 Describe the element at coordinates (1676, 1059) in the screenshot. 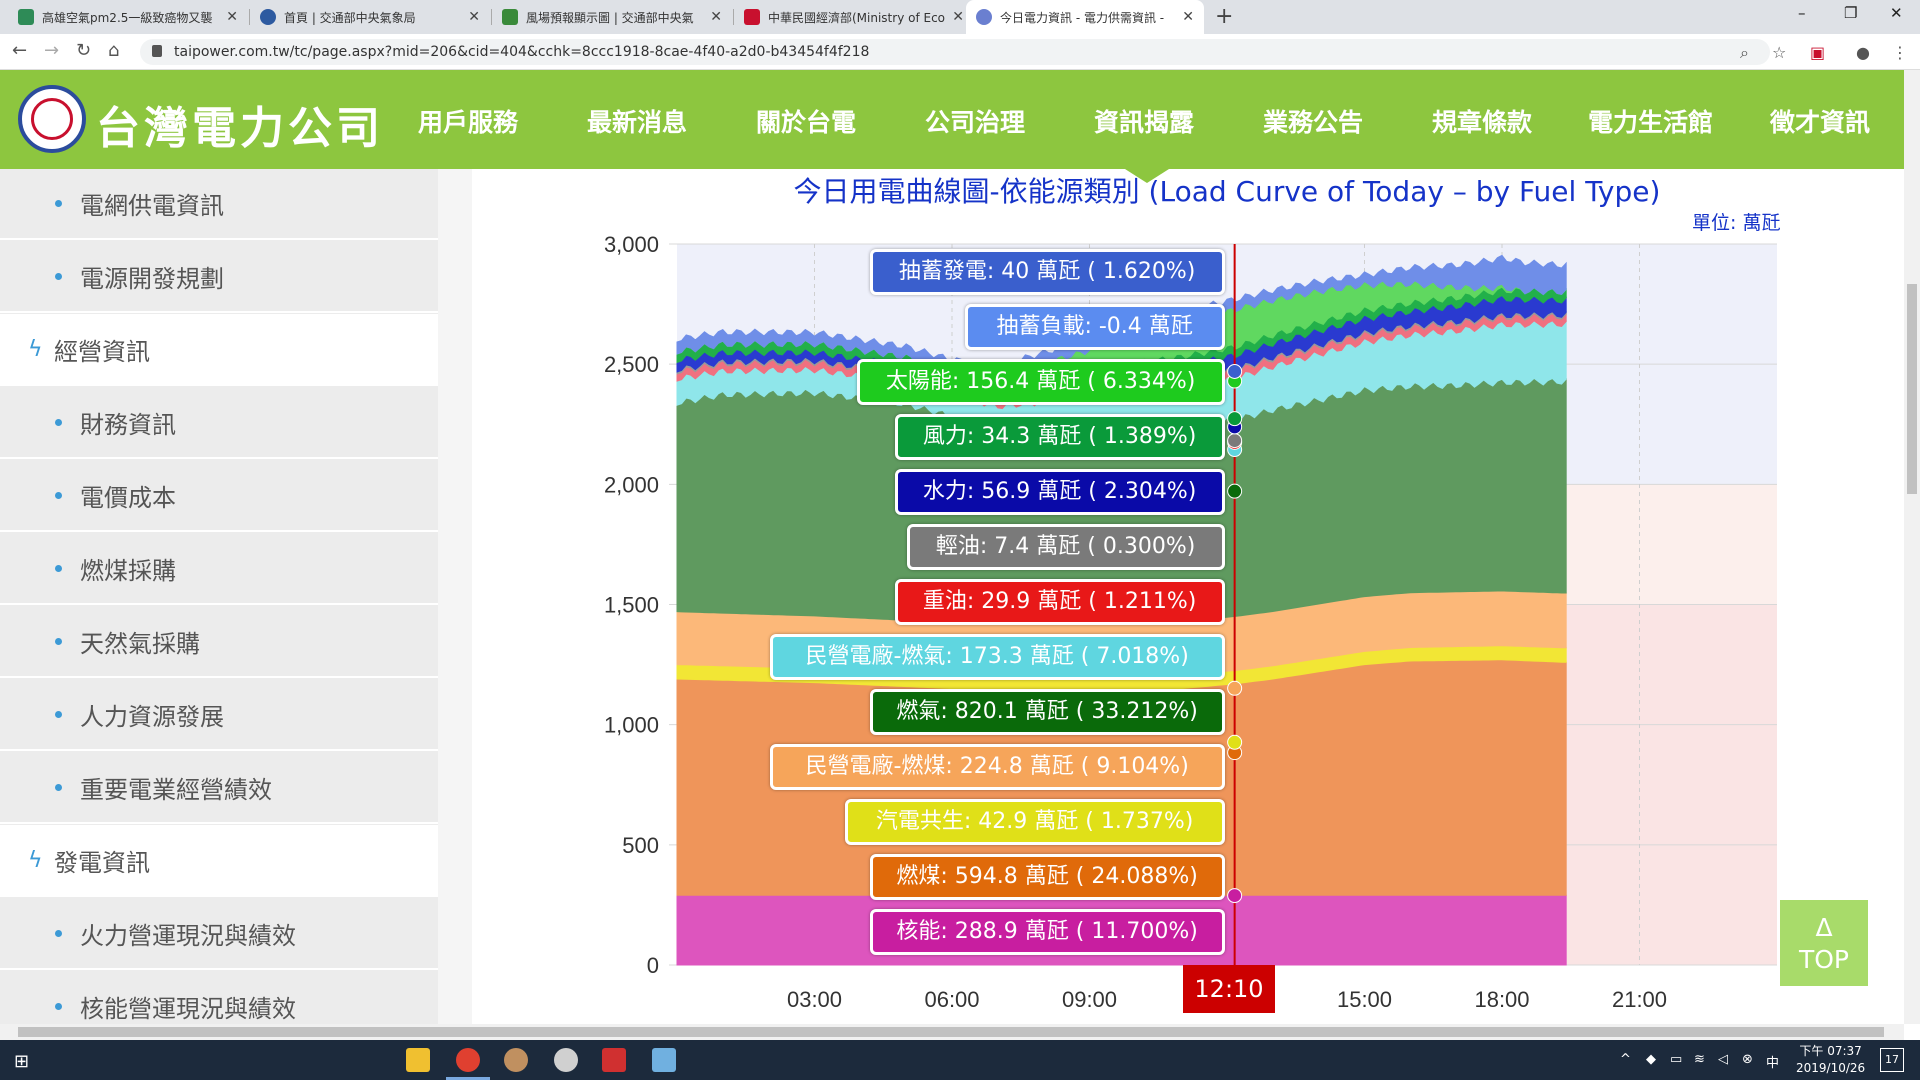

I see `tray-battery-icon: ▭` at that location.